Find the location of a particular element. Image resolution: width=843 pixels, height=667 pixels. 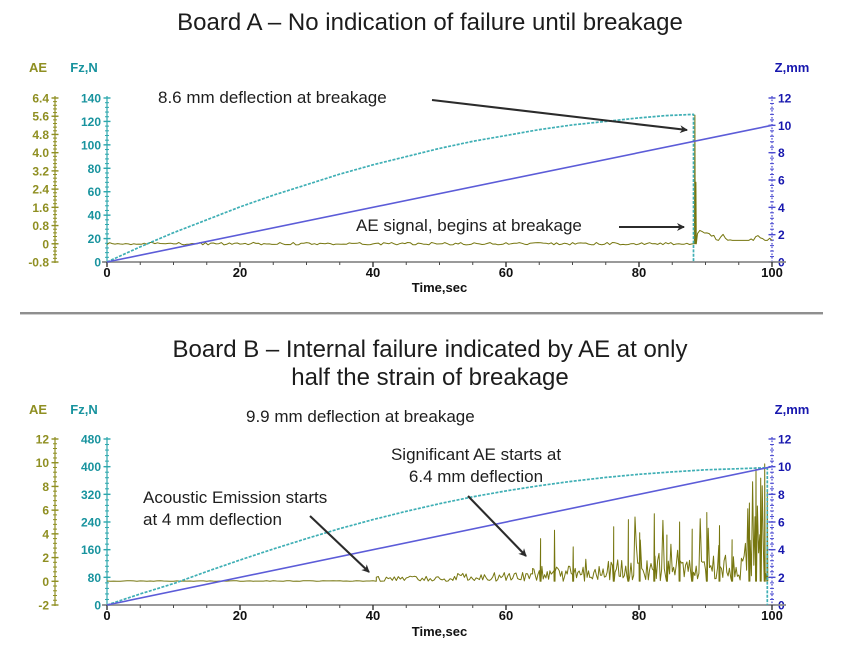

y-tick-label: -0.8 is located at coordinates (38, 263).